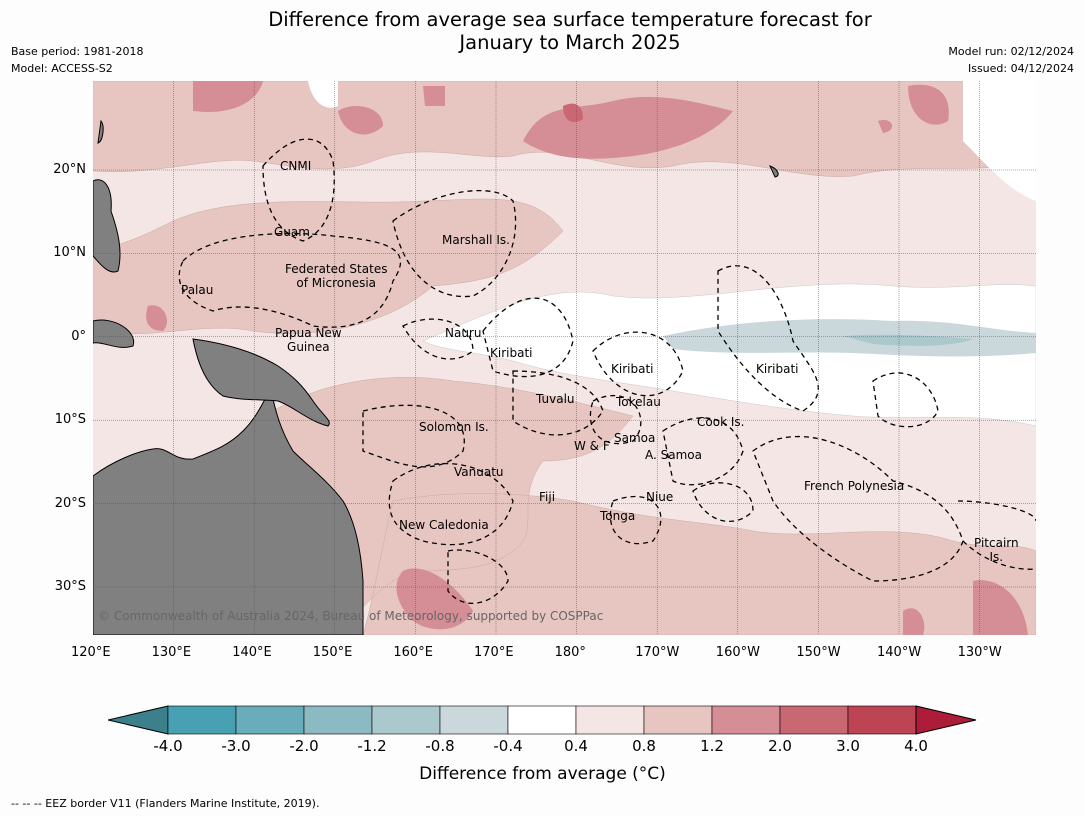  I want to click on colorbar, so click(542, 720).